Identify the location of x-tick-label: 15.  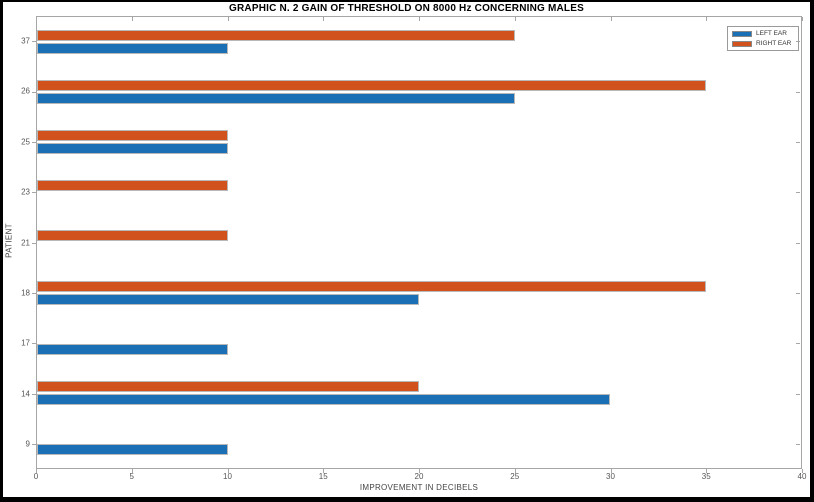
(323, 476).